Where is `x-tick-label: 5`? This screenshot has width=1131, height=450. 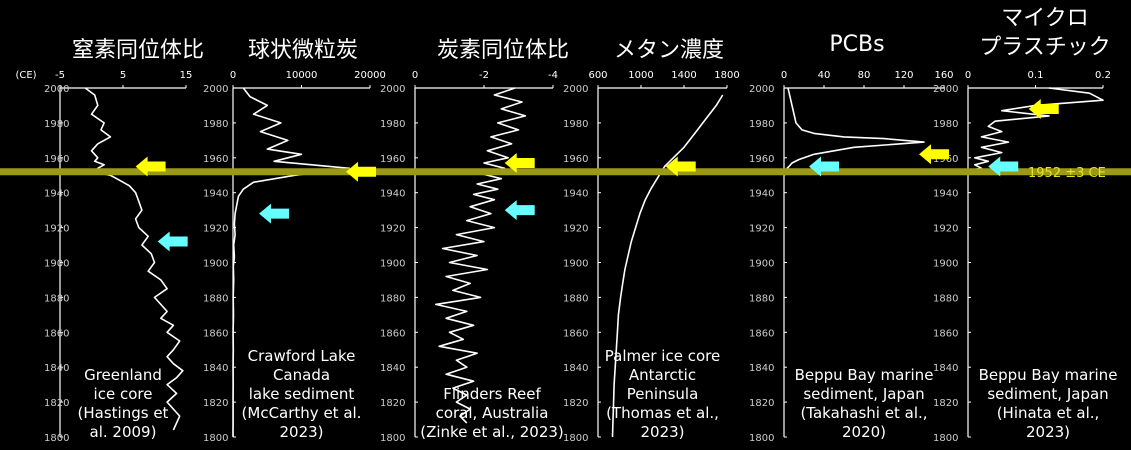
x-tick-label: 5 is located at coordinates (123, 75).